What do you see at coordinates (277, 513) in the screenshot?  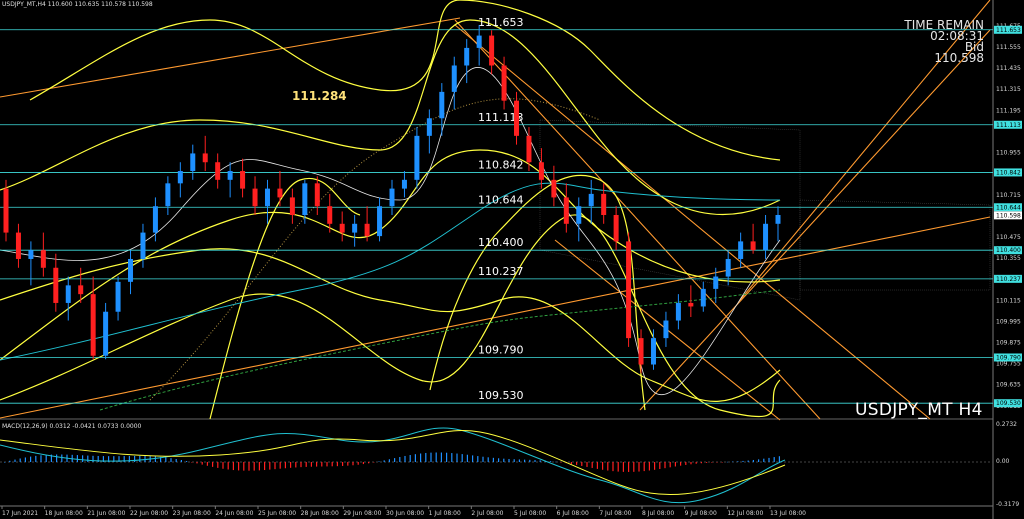 I see `time-axis-label: 25 Jun 08:00` at bounding box center [277, 513].